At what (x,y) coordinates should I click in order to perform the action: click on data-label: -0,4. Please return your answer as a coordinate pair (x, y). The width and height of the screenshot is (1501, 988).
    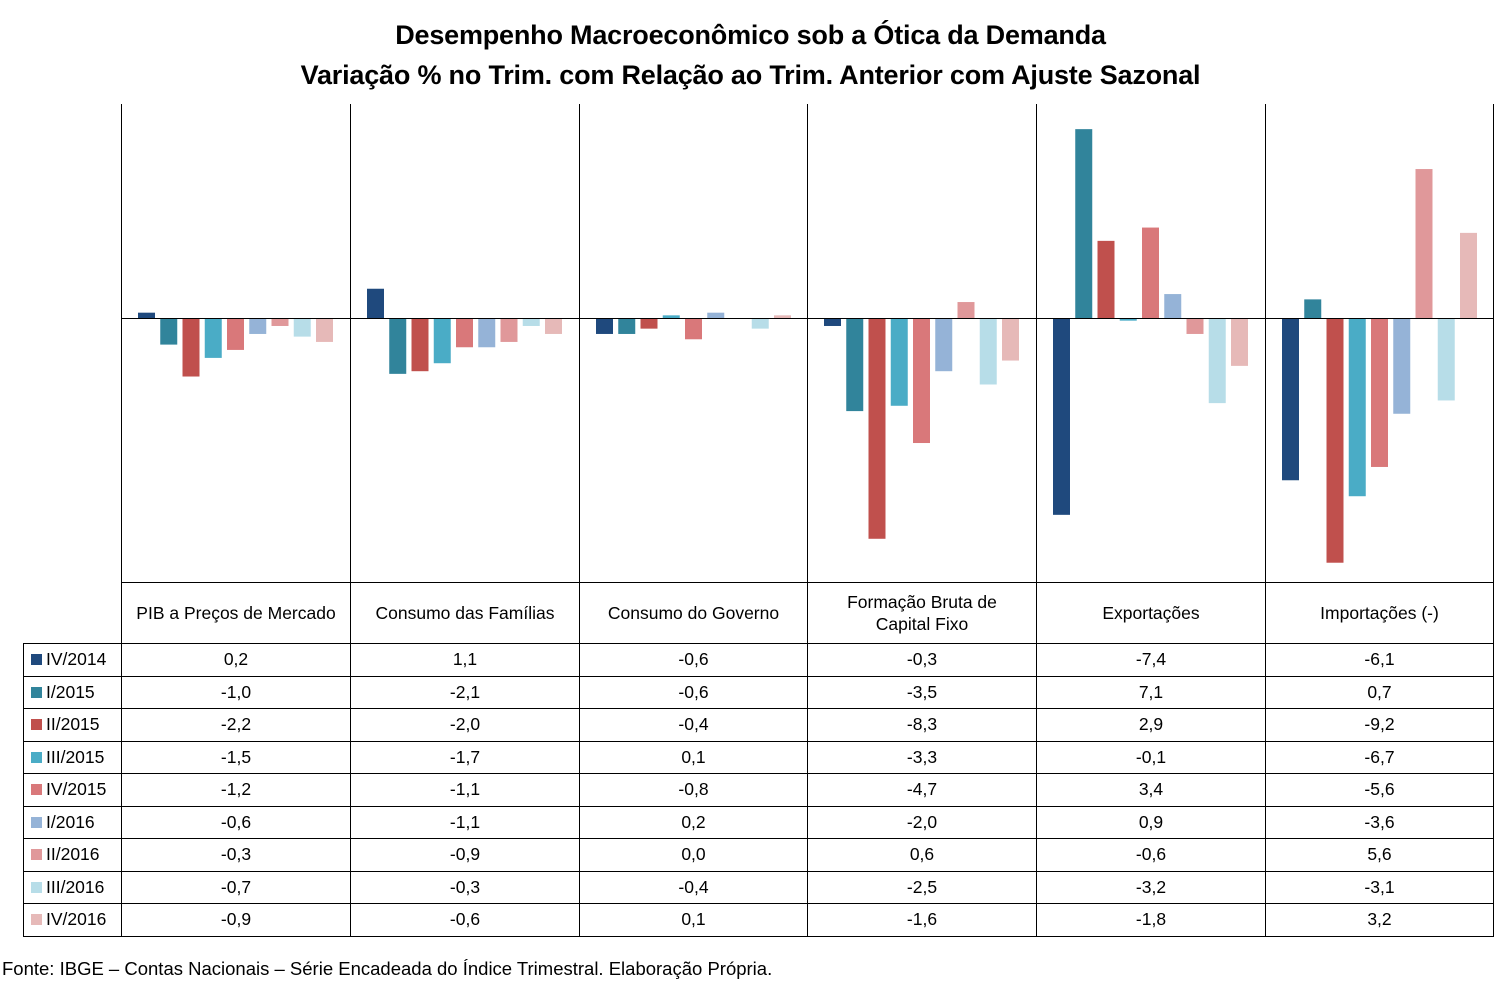
    Looking at the image, I should click on (693, 887).